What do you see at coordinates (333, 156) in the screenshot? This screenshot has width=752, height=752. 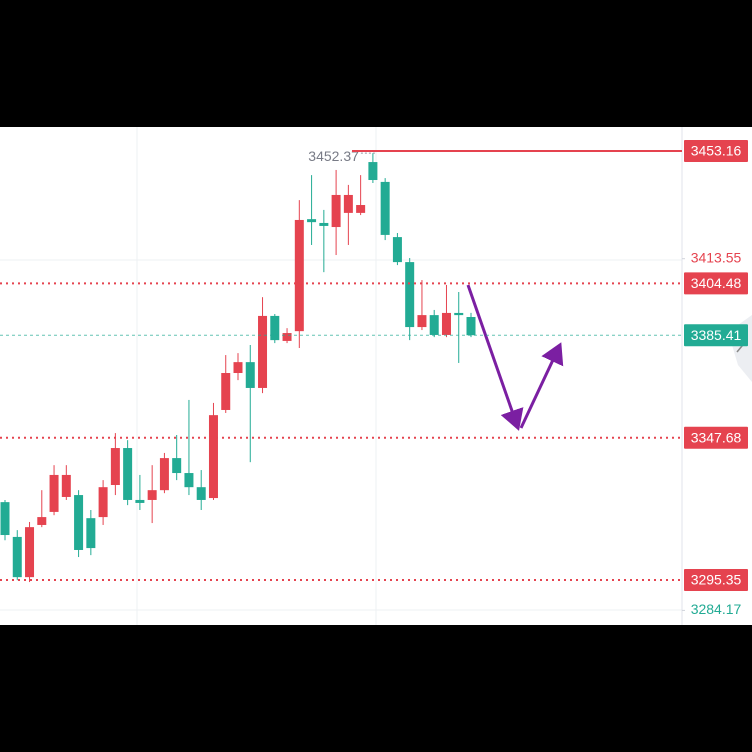 I see `high-label: 3452.37` at bounding box center [333, 156].